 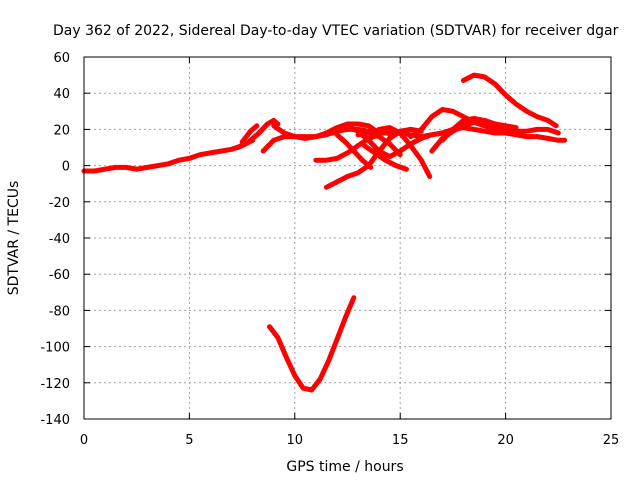 What do you see at coordinates (61, 94) in the screenshot?
I see `y-tick-label: 40` at bounding box center [61, 94].